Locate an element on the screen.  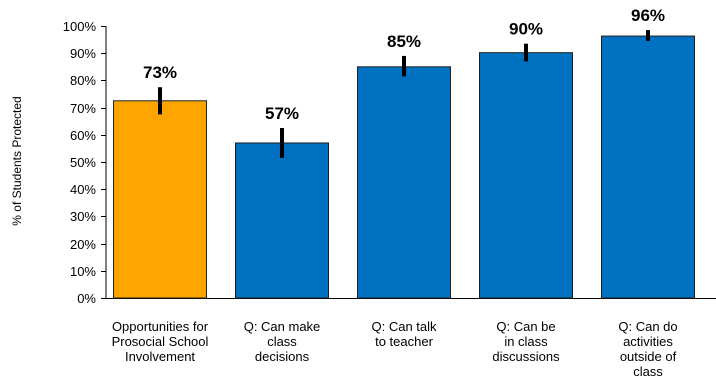
y-tick-label: 50% is located at coordinates (83, 162).